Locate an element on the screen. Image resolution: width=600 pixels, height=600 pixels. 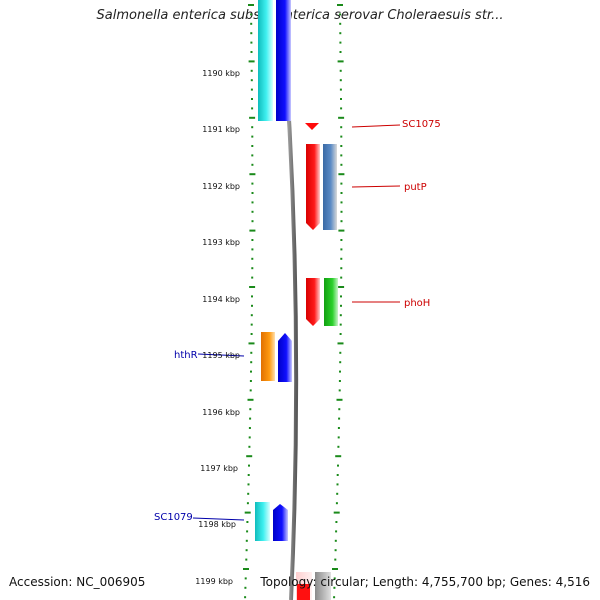
gene-label-hthR: hthR is located at coordinates (186, 355).